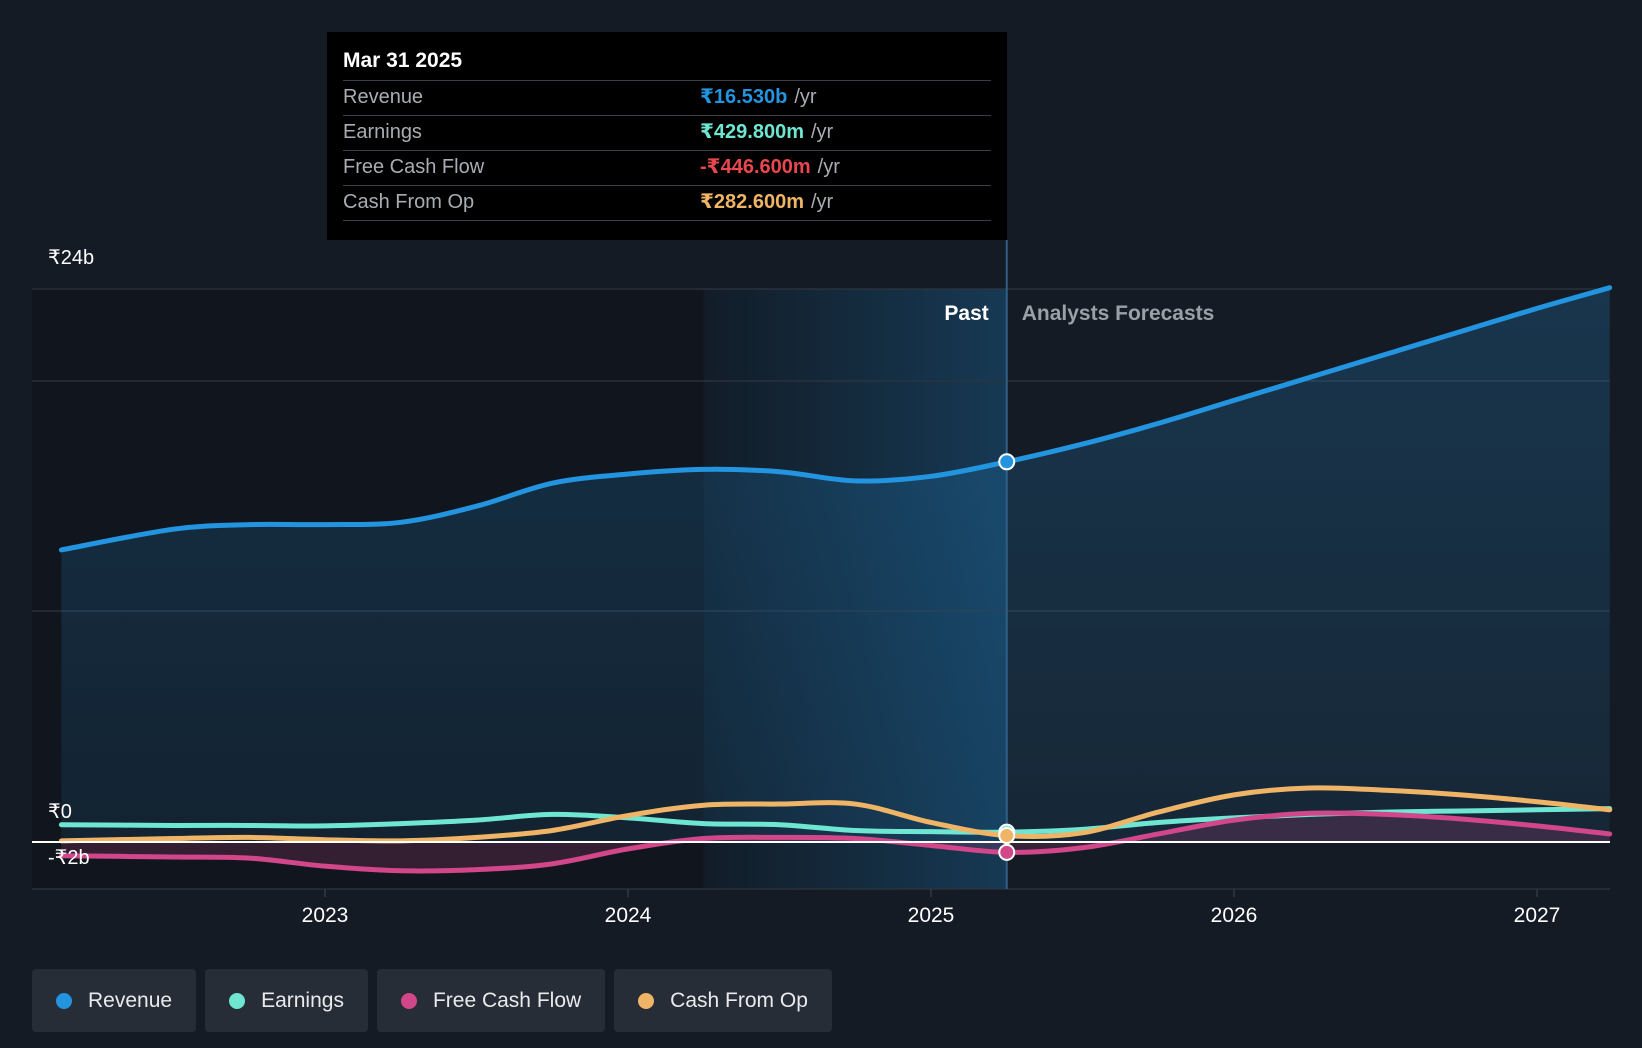  Describe the element at coordinates (628, 915) in the screenshot. I see `x-tick-label: 2024` at that location.